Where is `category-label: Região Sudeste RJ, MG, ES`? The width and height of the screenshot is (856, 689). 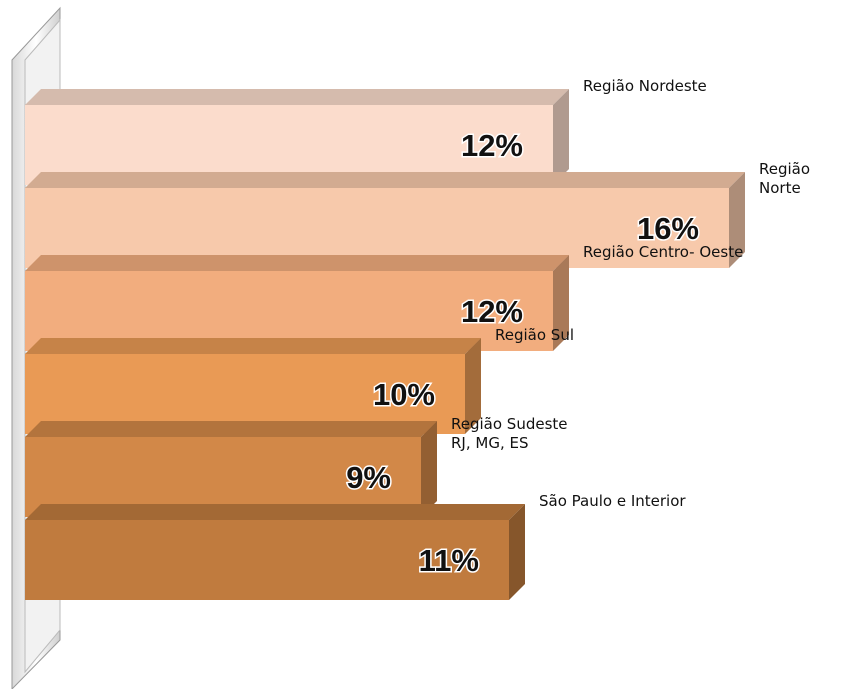 category-label: Região Sudeste RJ, MG, ES is located at coordinates (509, 433).